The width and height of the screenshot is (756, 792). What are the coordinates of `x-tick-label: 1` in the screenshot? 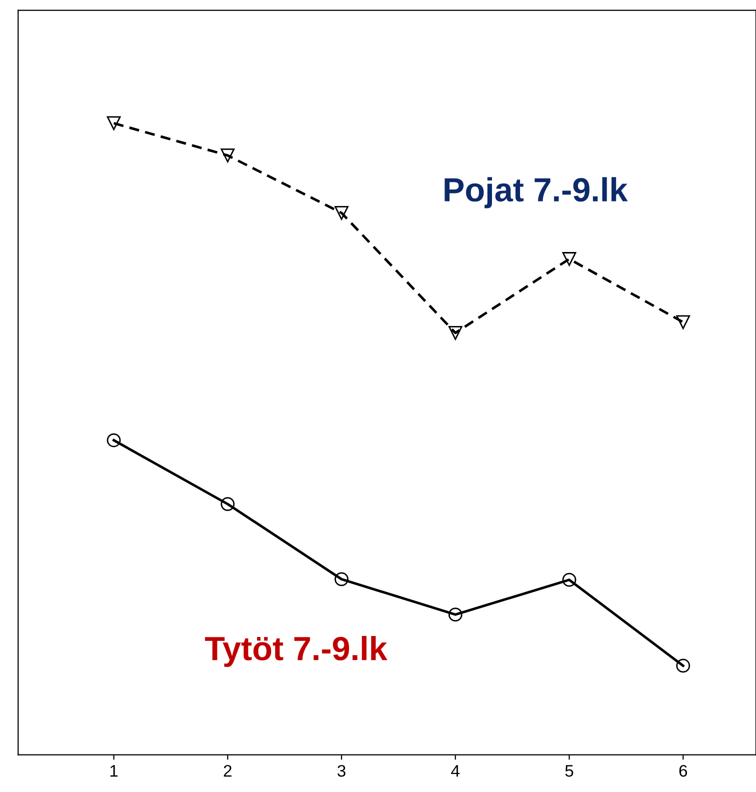 It's located at (114, 771).